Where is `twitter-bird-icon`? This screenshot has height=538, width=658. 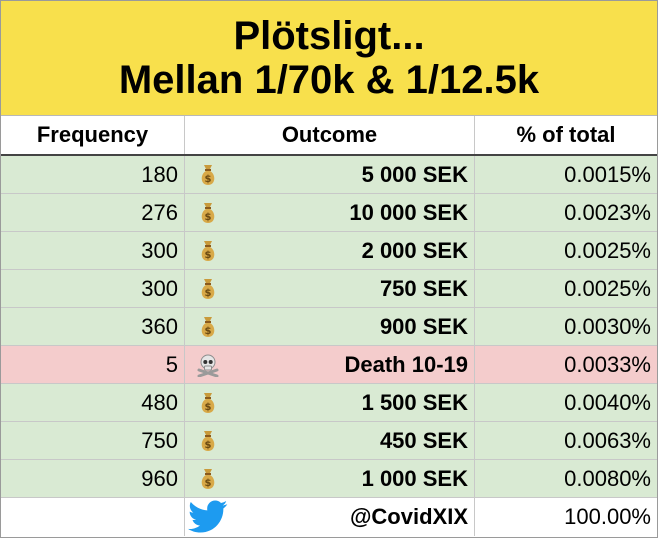
twitter-bird-icon is located at coordinates (208, 517).